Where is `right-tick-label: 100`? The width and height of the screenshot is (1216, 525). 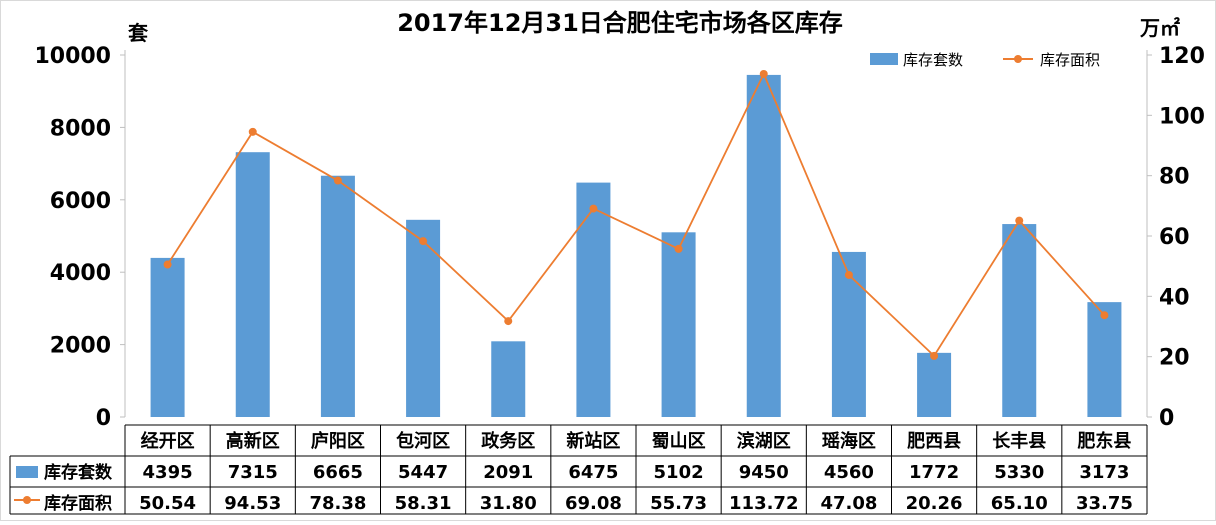
right-tick-label: 100 is located at coordinates (1182, 116).